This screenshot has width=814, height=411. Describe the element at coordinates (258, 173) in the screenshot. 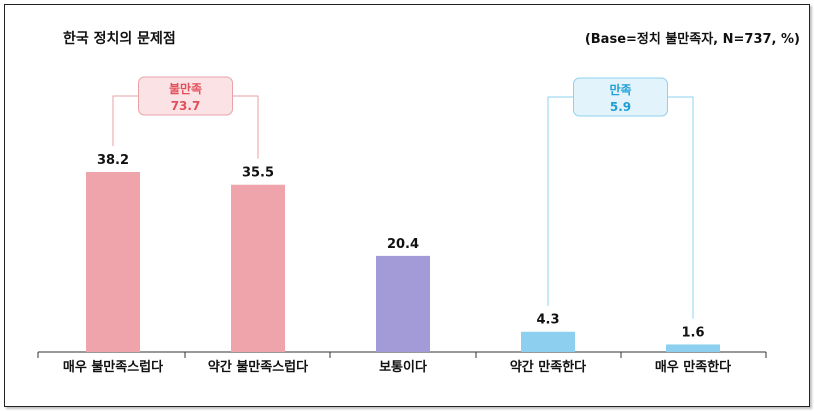

I see `data-label-1: 35.5` at that location.